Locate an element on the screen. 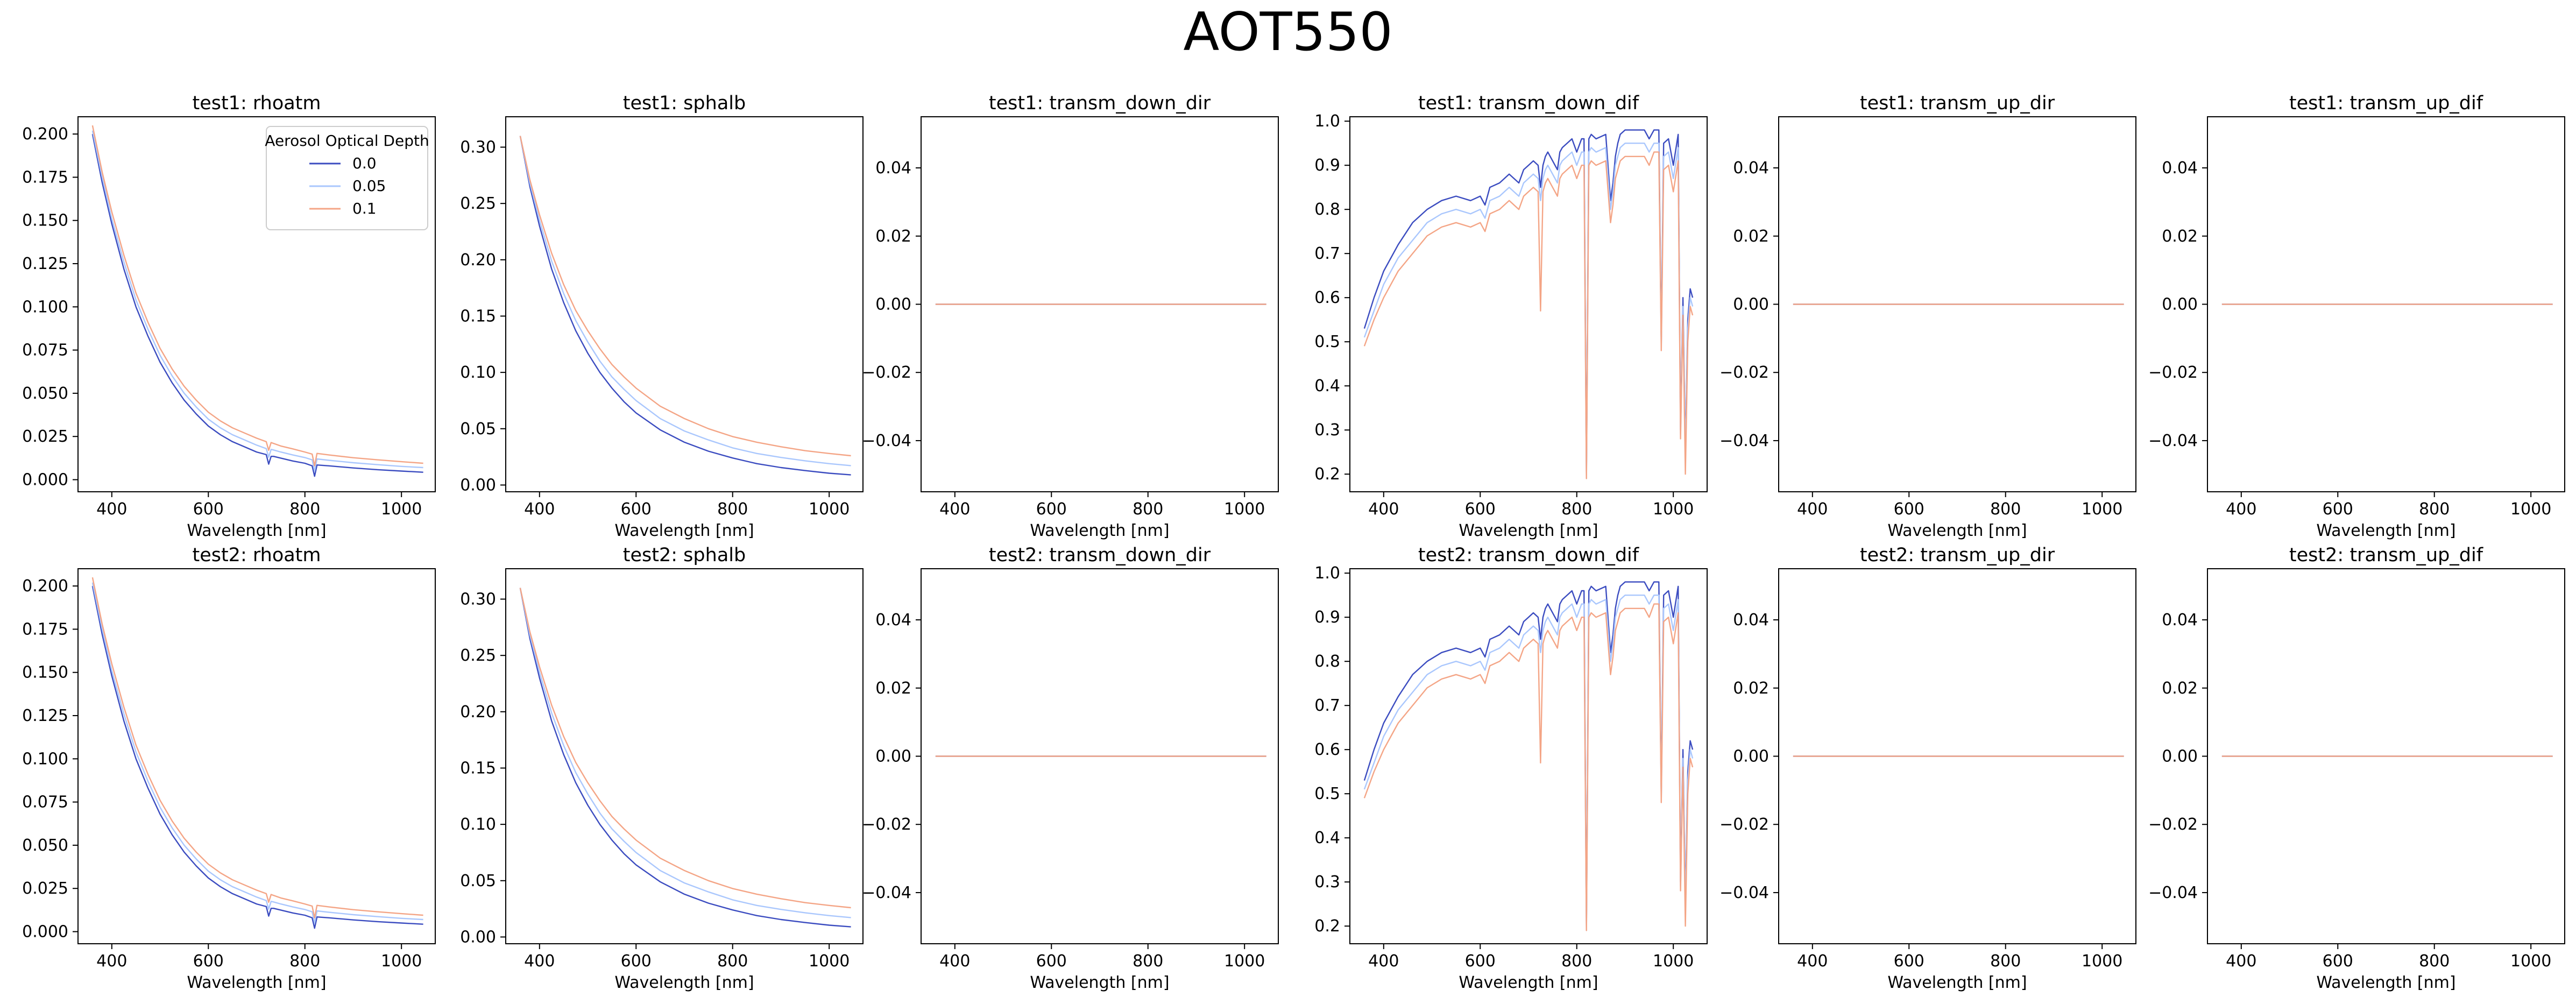 This screenshot has height=1004, width=2576. subplot-title: test1: transm_up_dir is located at coordinates (1957, 103).